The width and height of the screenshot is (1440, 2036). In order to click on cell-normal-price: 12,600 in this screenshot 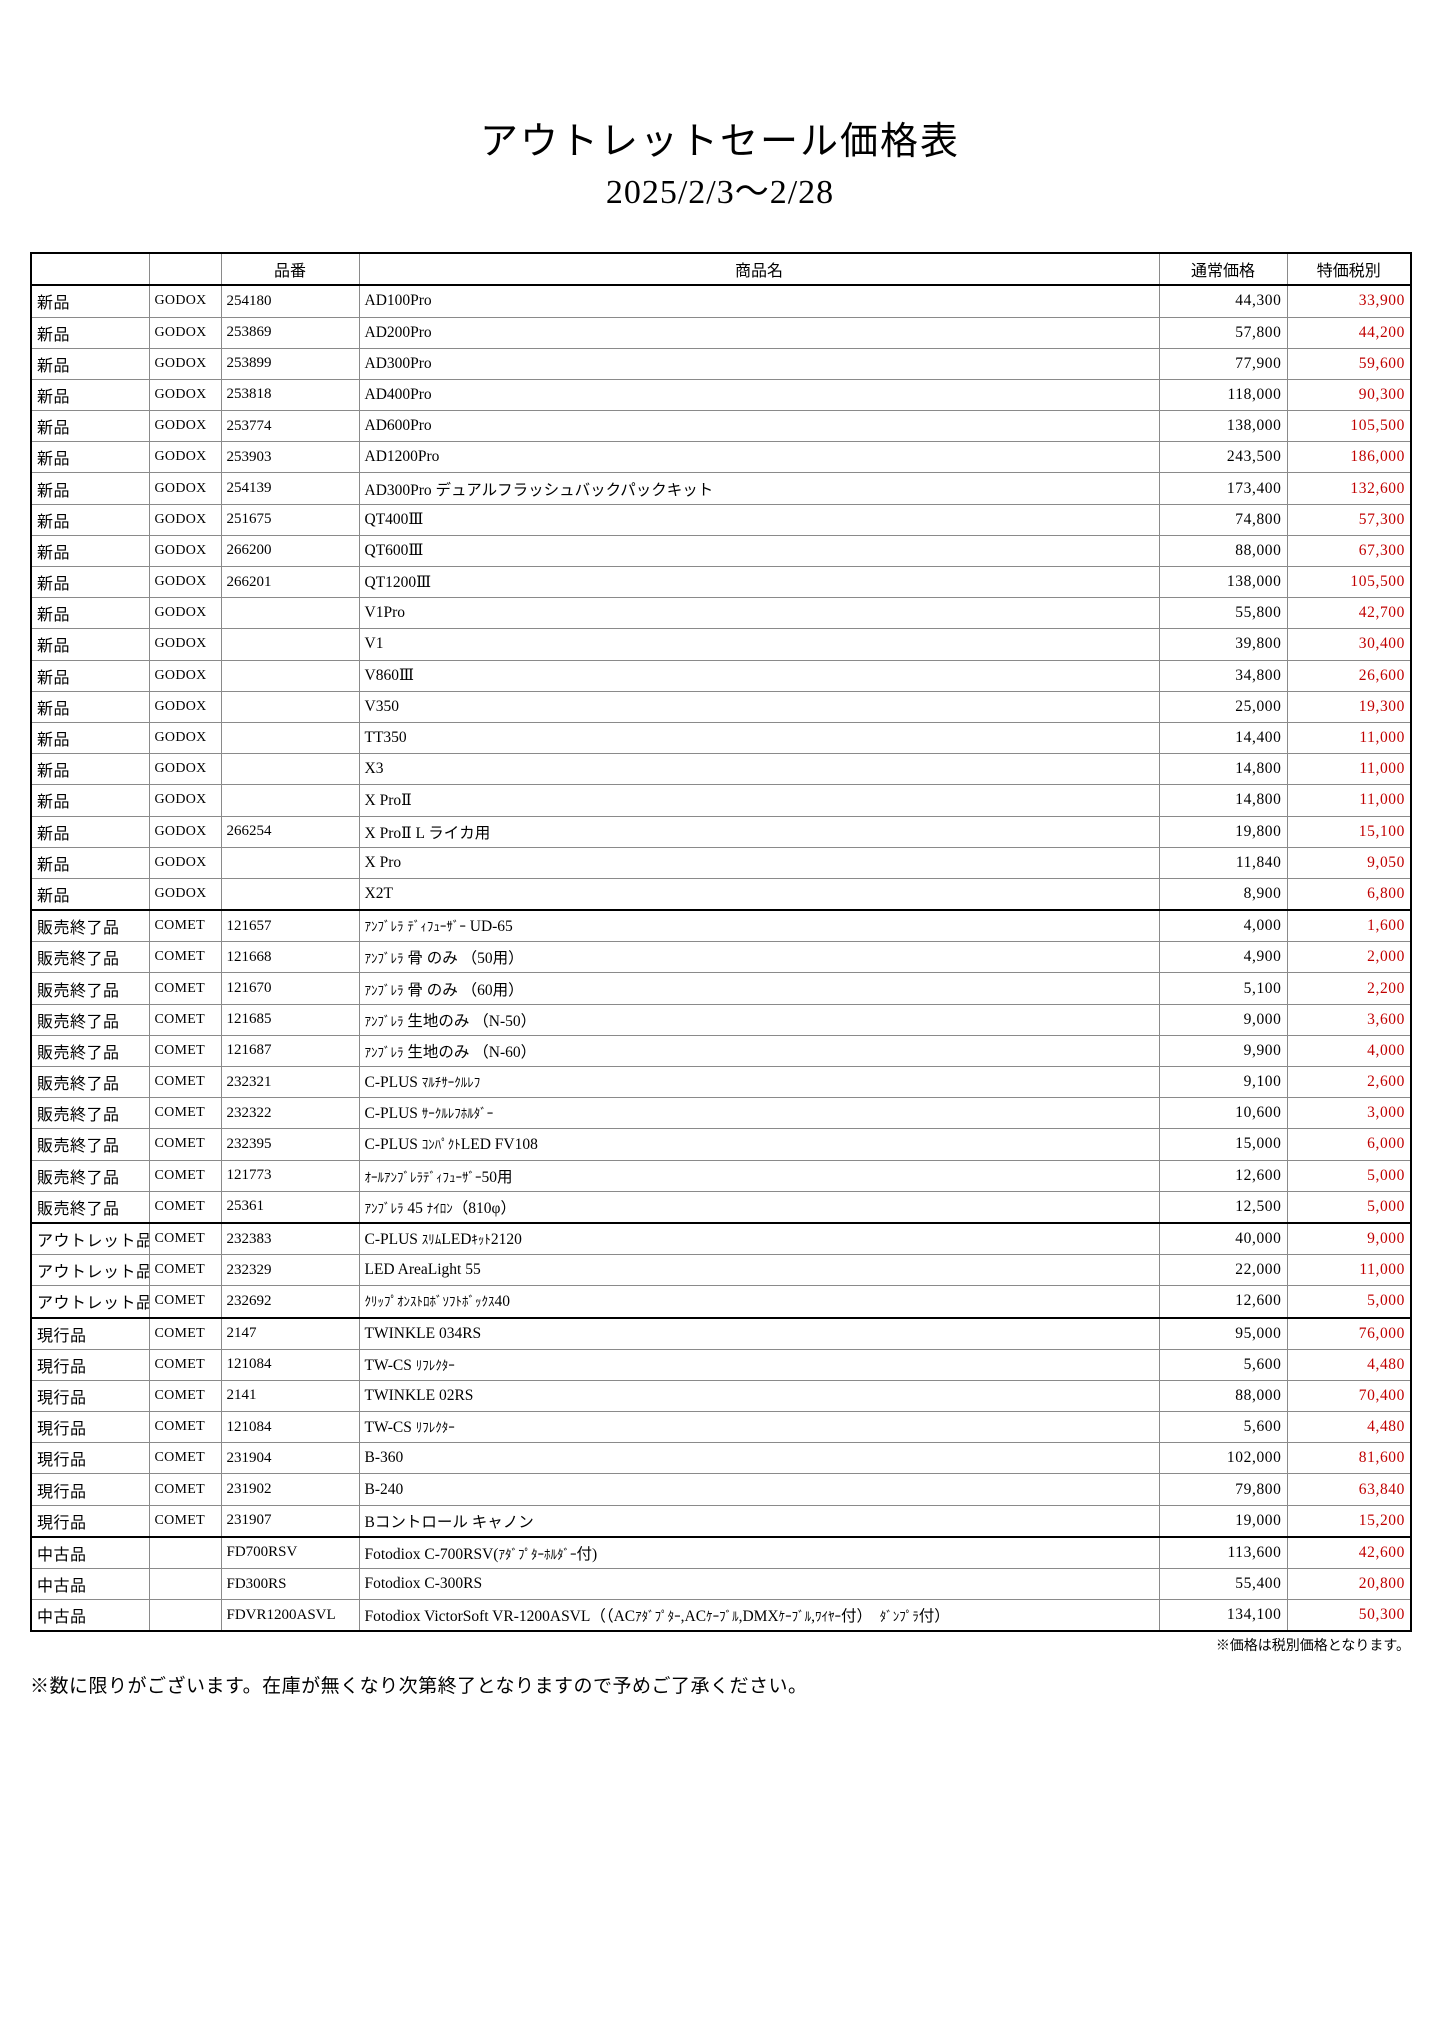, I will do `click(1223, 1175)`.